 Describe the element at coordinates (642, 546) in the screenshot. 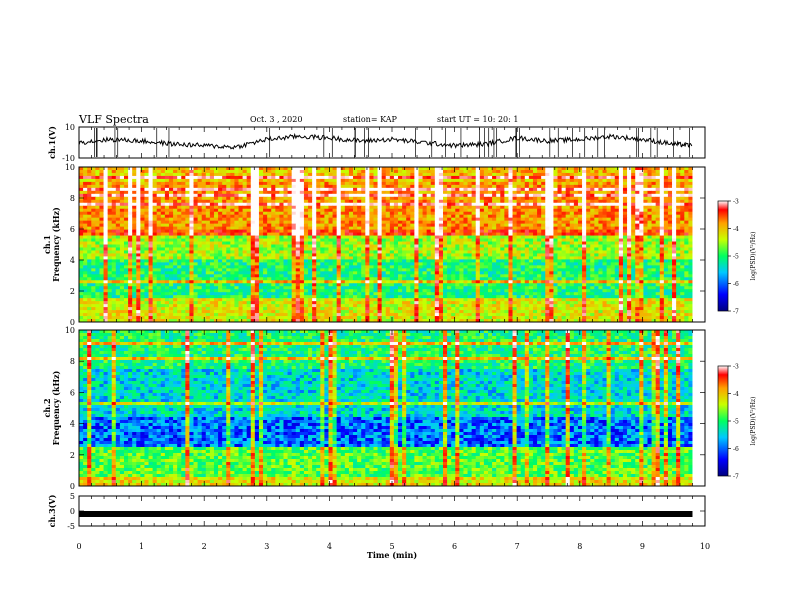

I see `x-tick-label: 9` at that location.